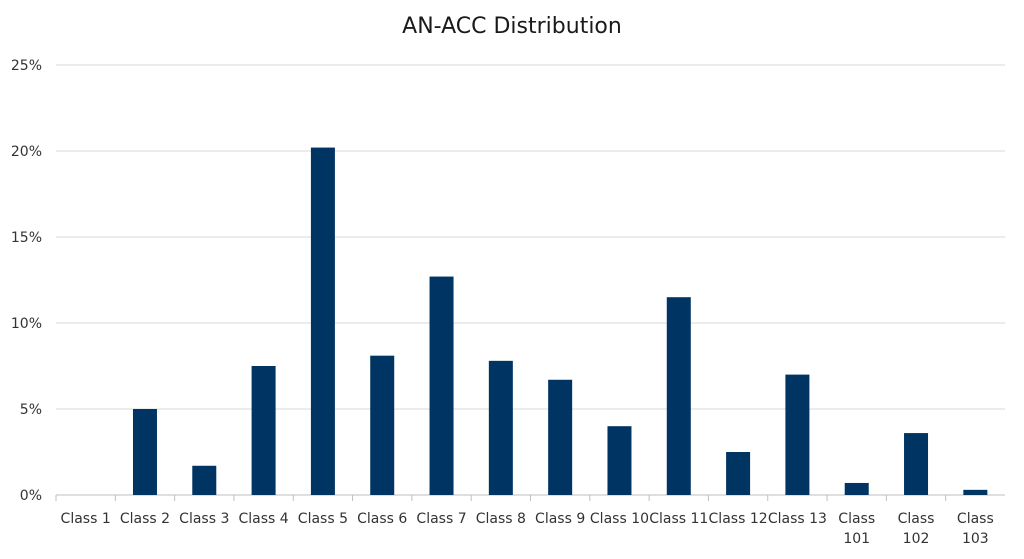 This screenshot has height=559, width=1024. What do you see at coordinates (263, 519) in the screenshot?
I see `x-tick-label: Class 4` at bounding box center [263, 519].